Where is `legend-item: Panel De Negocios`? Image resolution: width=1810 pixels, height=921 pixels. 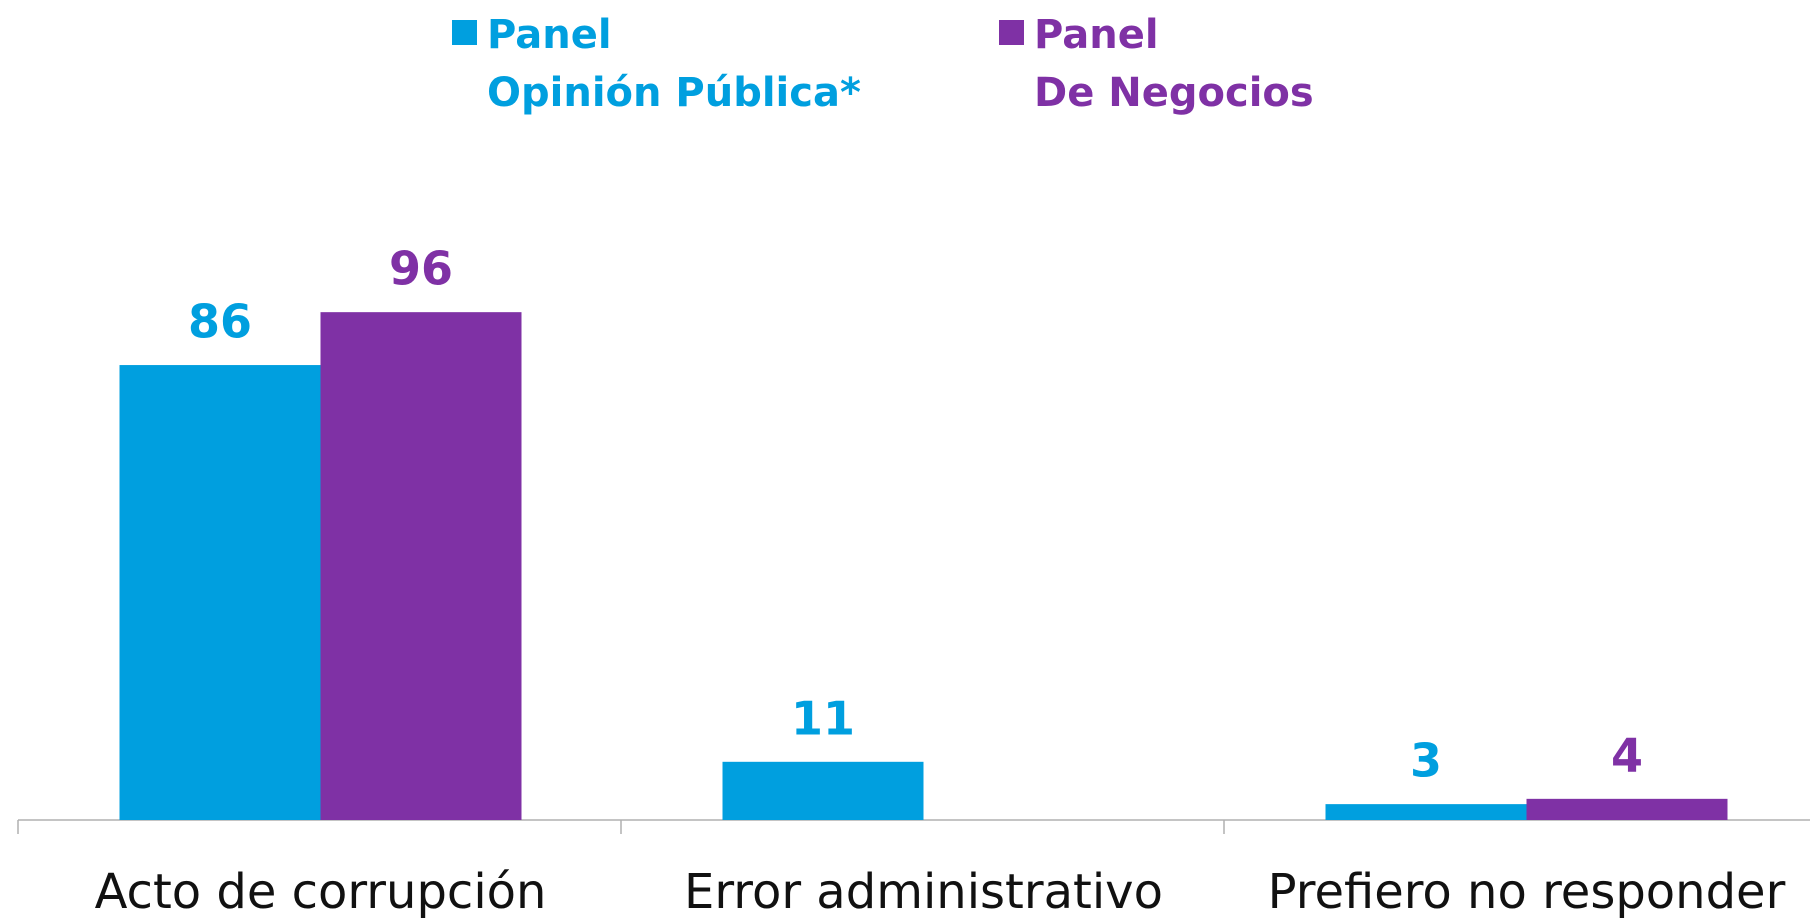 legend-item: Panel De Negocios is located at coordinates (1156, 64).